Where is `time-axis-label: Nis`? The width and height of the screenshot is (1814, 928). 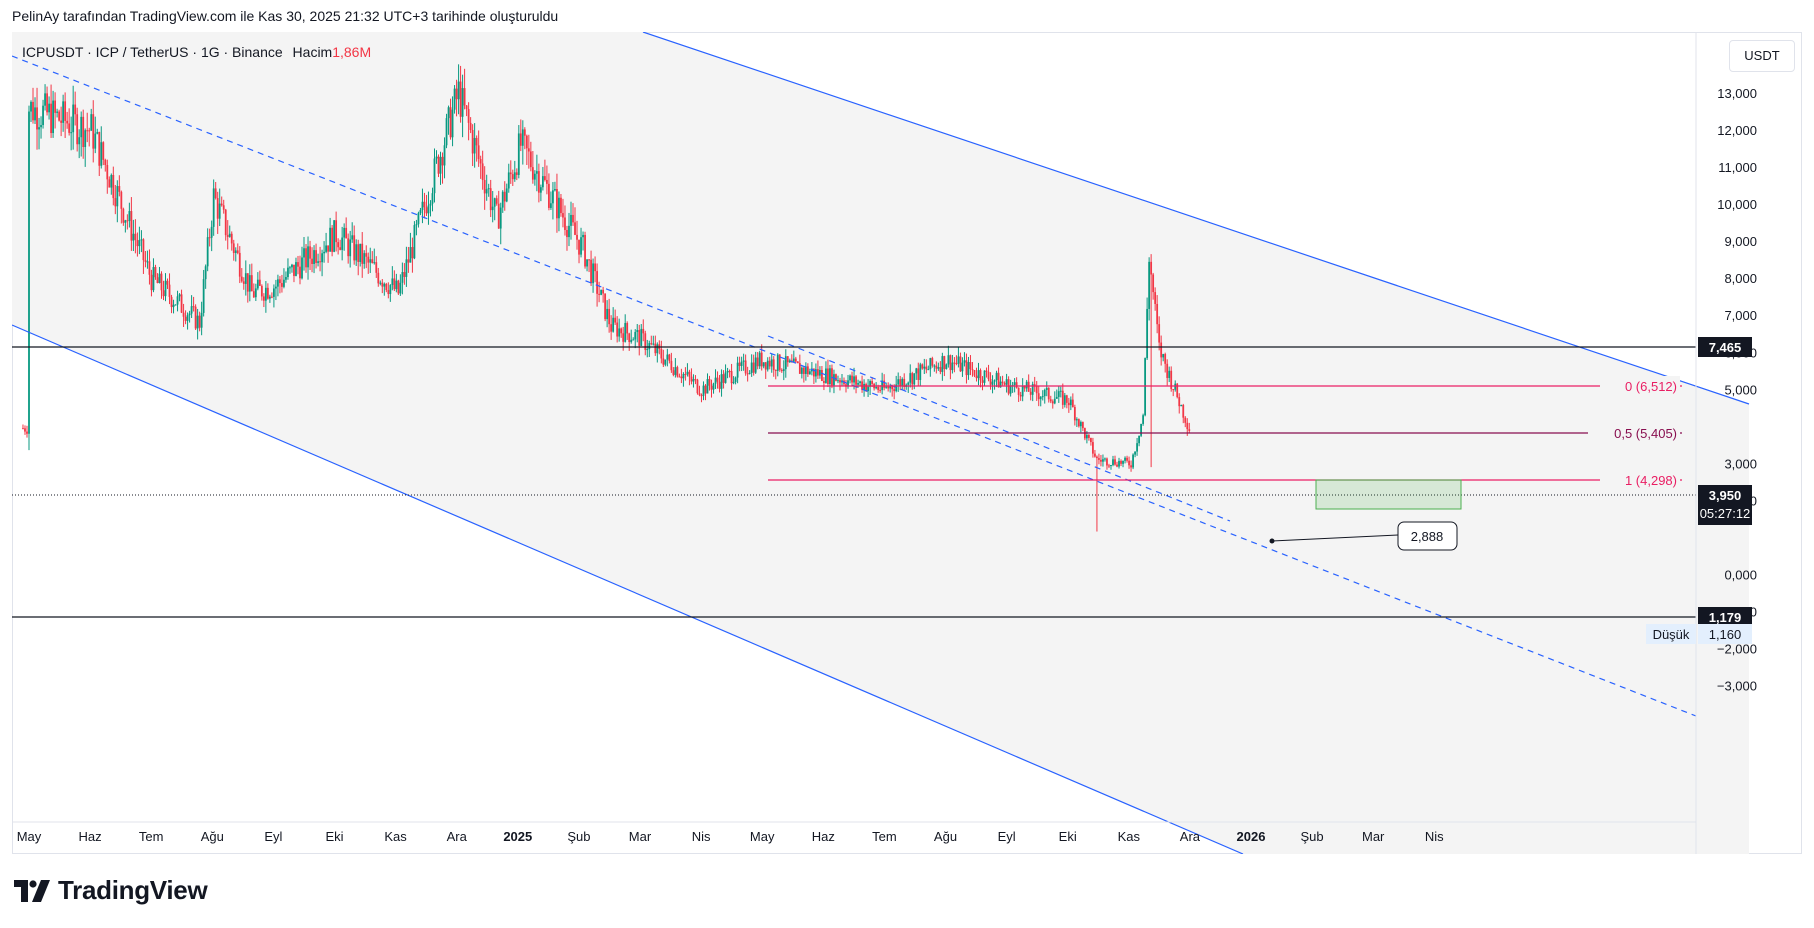
time-axis-label: Nis is located at coordinates (1434, 836).